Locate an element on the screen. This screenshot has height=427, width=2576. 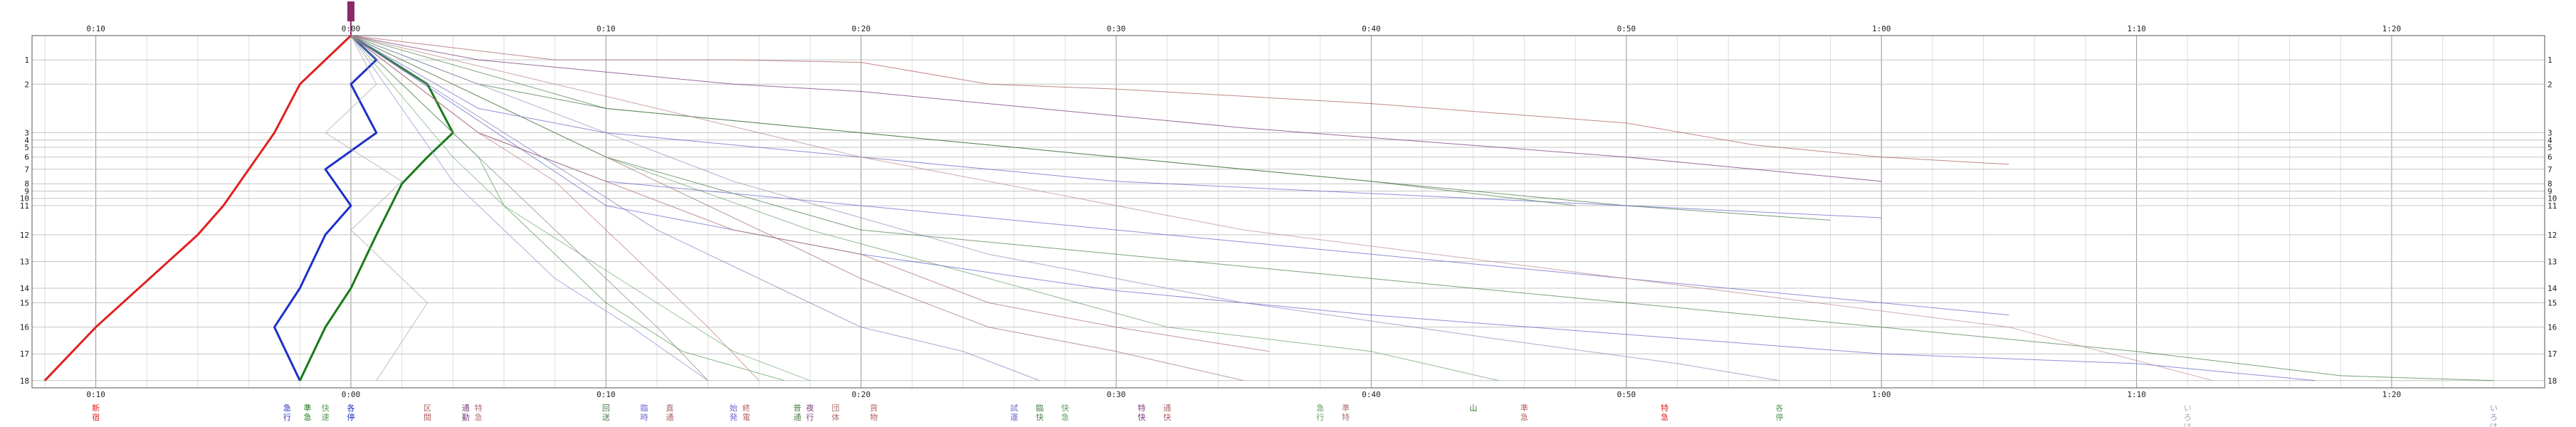
x-tick-label-top: 0:20 is located at coordinates (861, 28).